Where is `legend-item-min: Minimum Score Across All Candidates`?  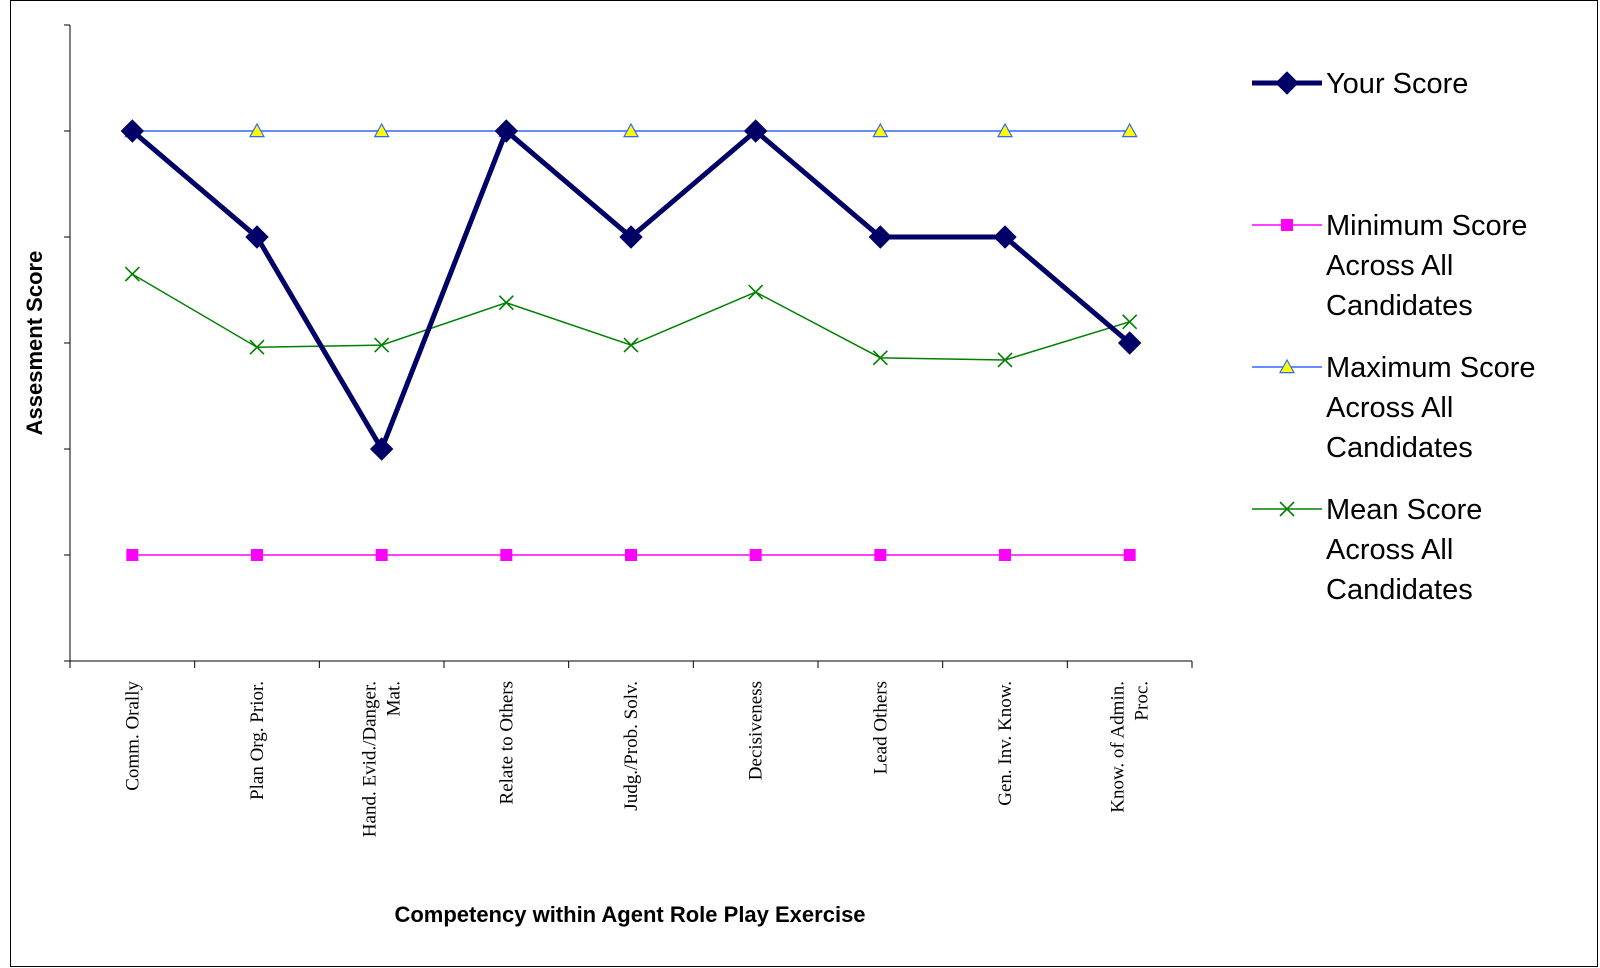 legend-item-min: Minimum Score Across All Candidates is located at coordinates (1389, 266).